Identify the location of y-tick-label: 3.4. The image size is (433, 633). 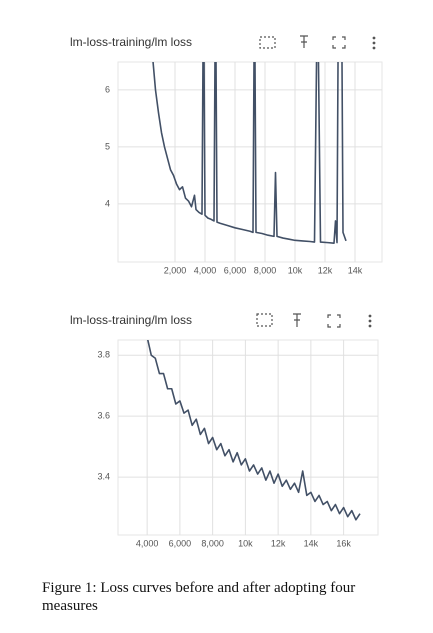
(103, 476).